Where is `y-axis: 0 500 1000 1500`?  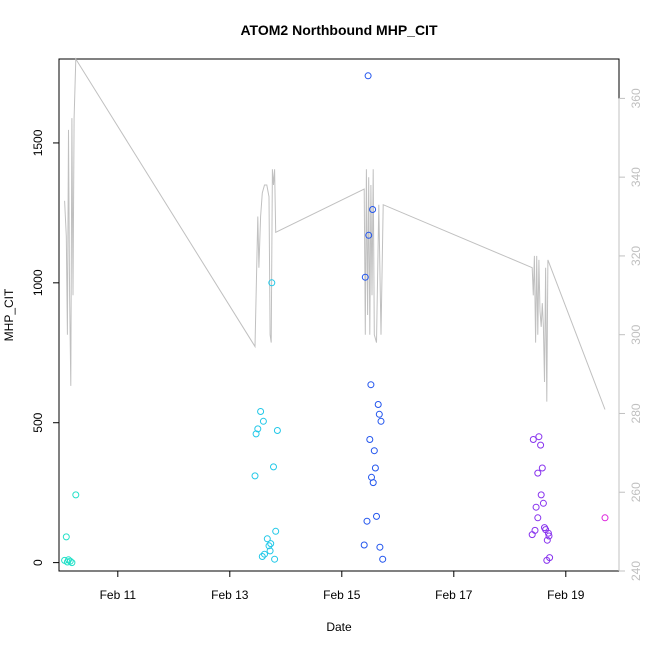 y-axis: 0 500 1000 1500 is located at coordinates (45, 347).